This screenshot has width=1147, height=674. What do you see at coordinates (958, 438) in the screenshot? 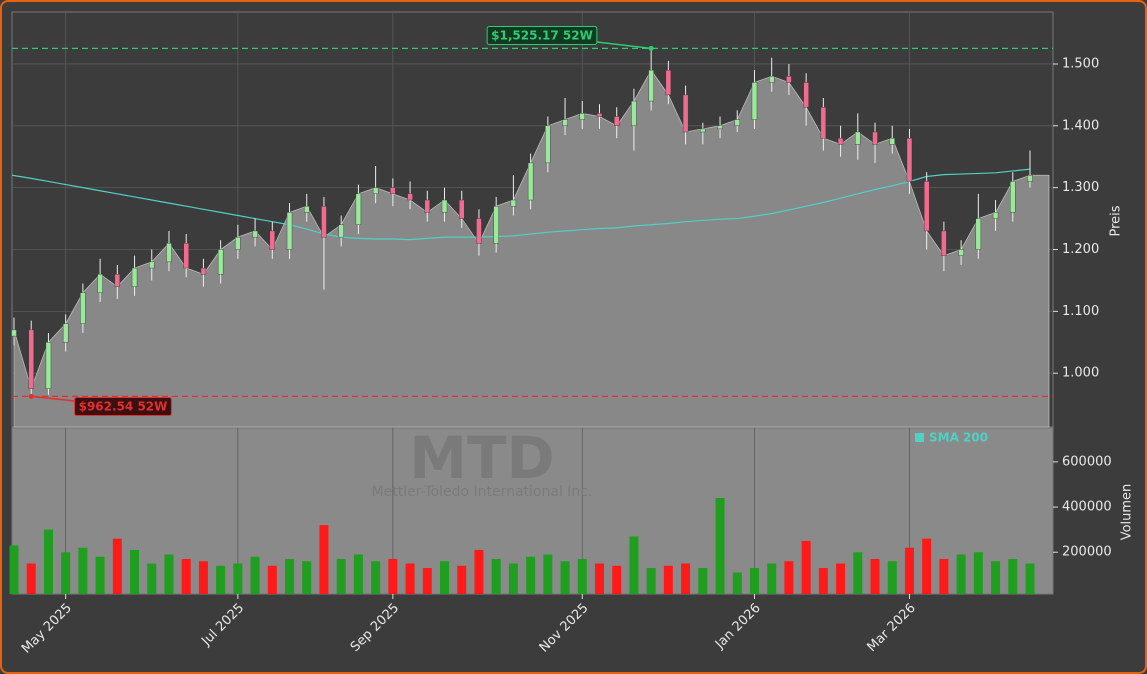
I see `legend-label: SMA 200` at bounding box center [958, 438].